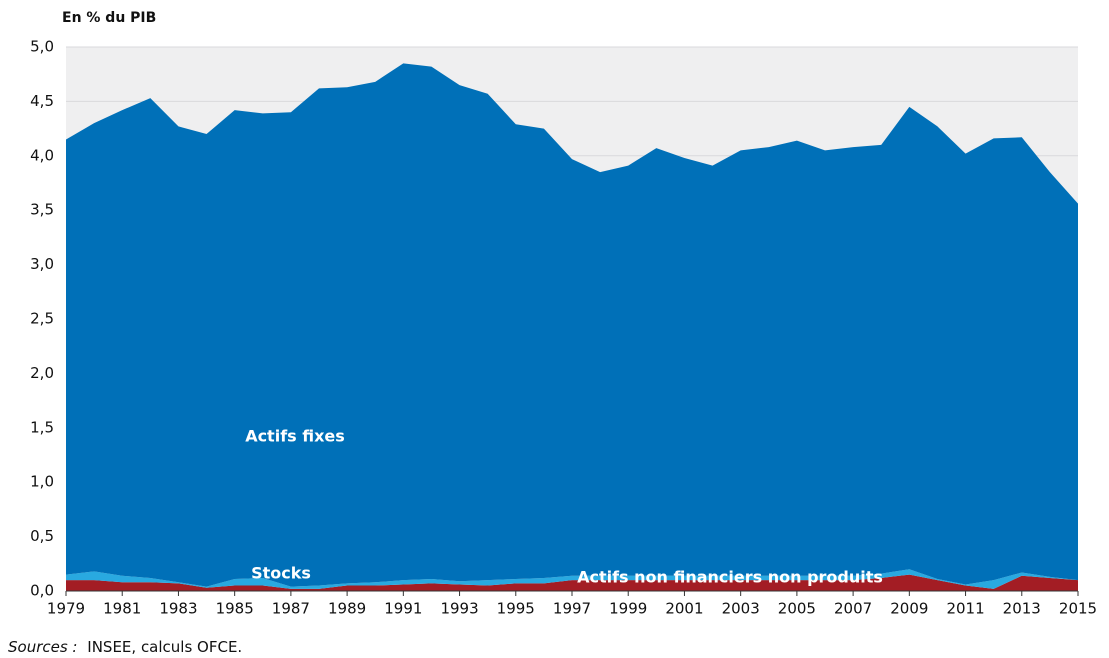 This screenshot has width=1109, height=658. What do you see at coordinates (797, 609) in the screenshot?
I see `x-tick-label: 2005` at bounding box center [797, 609].